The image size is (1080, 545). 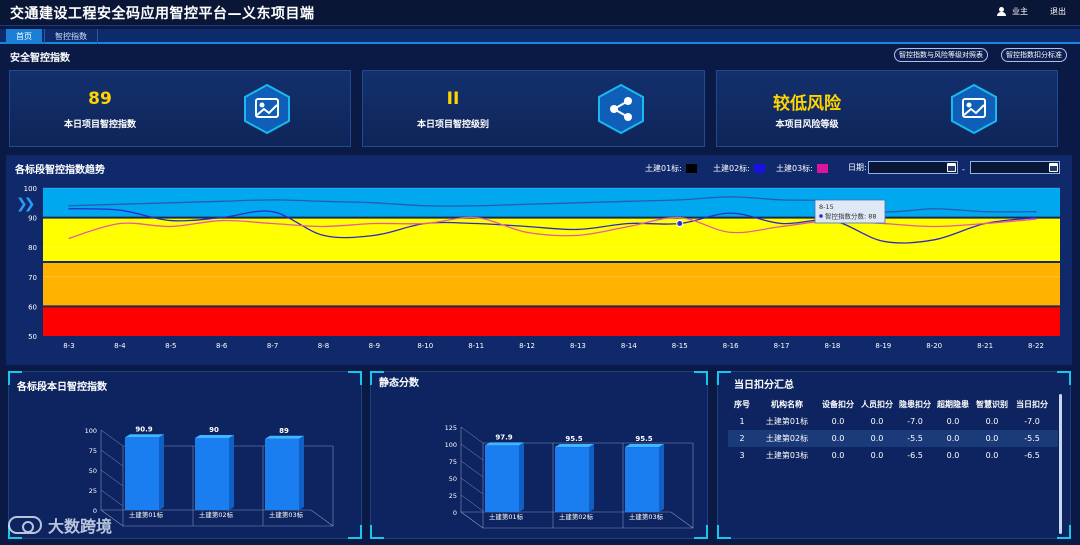 I want to click on bar-value-label: 95.5, so click(x=643, y=439).